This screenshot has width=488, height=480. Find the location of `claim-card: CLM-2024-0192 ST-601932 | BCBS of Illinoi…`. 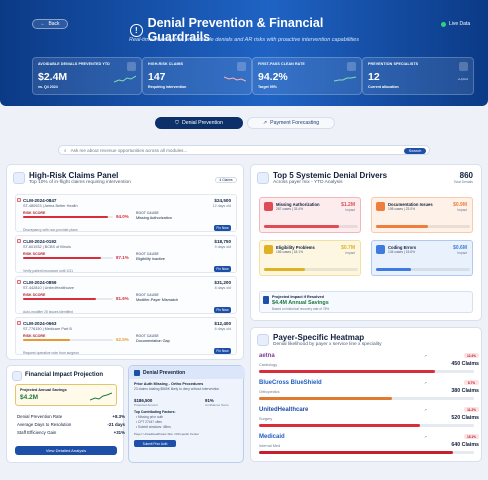

claim-card: CLM-2024-0192 ST-601932 | BCBS of Illinoi… is located at coordinates (126, 254).